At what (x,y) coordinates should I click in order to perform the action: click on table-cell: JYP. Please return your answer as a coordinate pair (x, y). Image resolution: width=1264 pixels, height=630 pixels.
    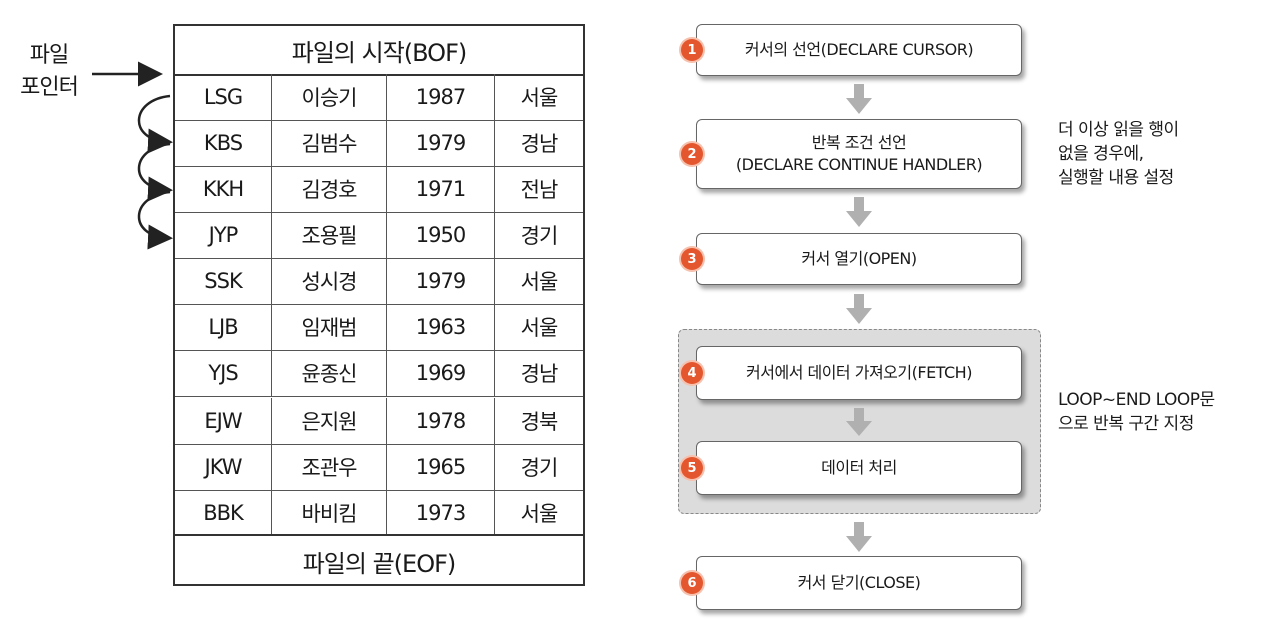
    Looking at the image, I should click on (223, 235).